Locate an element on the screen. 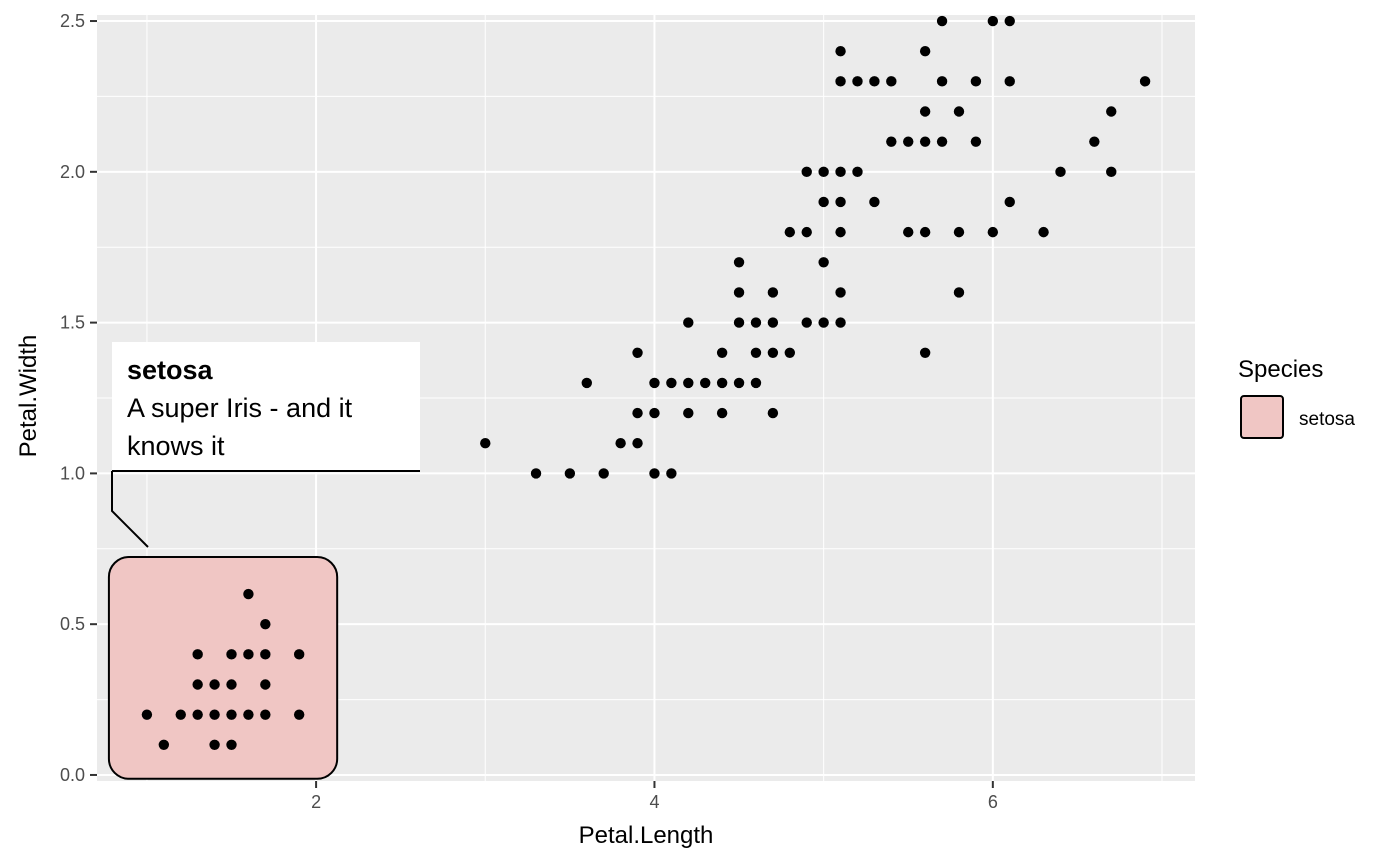  legend-key-setosa is located at coordinates (1262, 417).